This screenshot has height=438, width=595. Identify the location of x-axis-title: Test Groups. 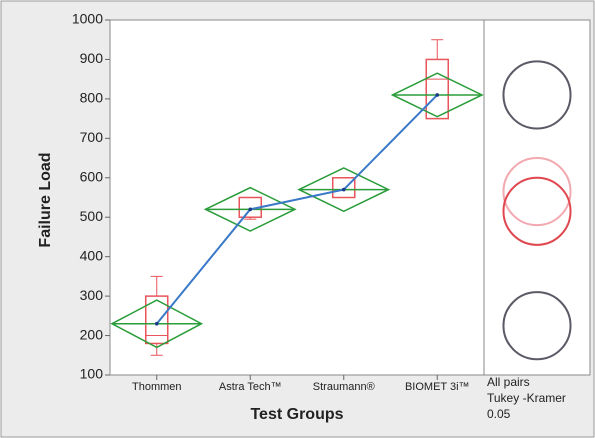
(296, 414).